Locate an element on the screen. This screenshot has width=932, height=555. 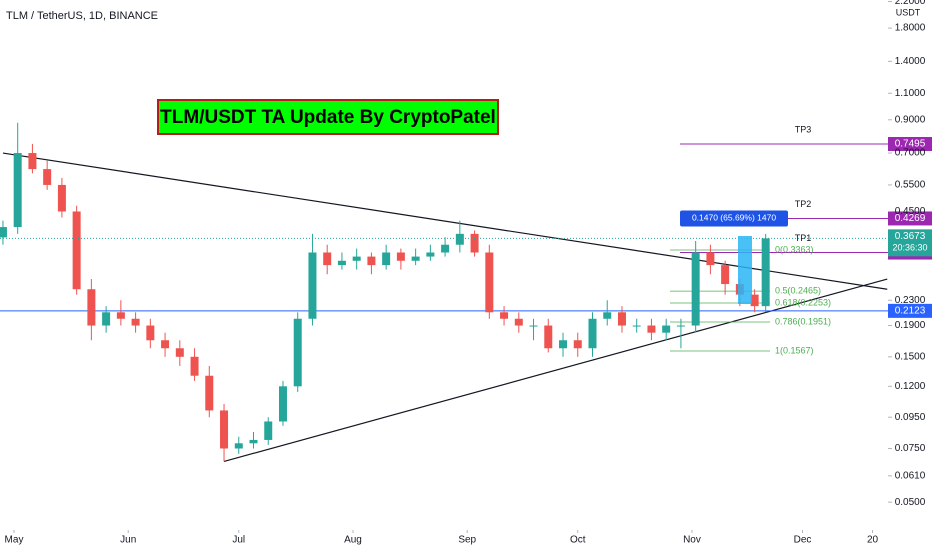
y-tick-label: 0.5500 is located at coordinates (910, 185).